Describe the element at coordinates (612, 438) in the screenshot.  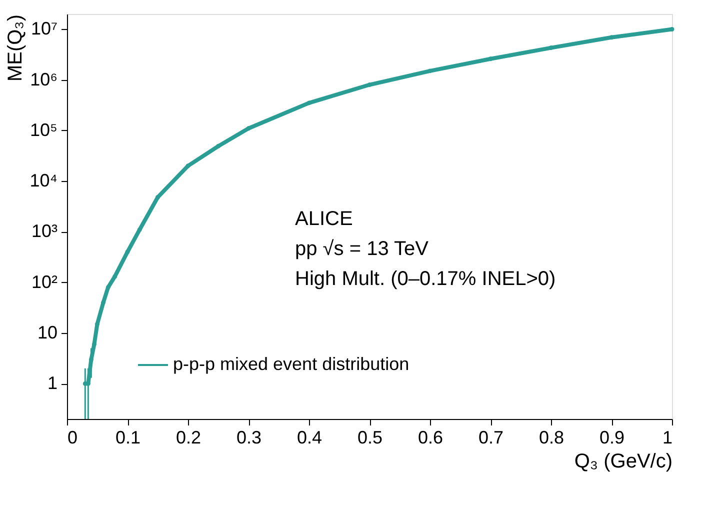
I see `x-tick-label: 0.9` at that location.